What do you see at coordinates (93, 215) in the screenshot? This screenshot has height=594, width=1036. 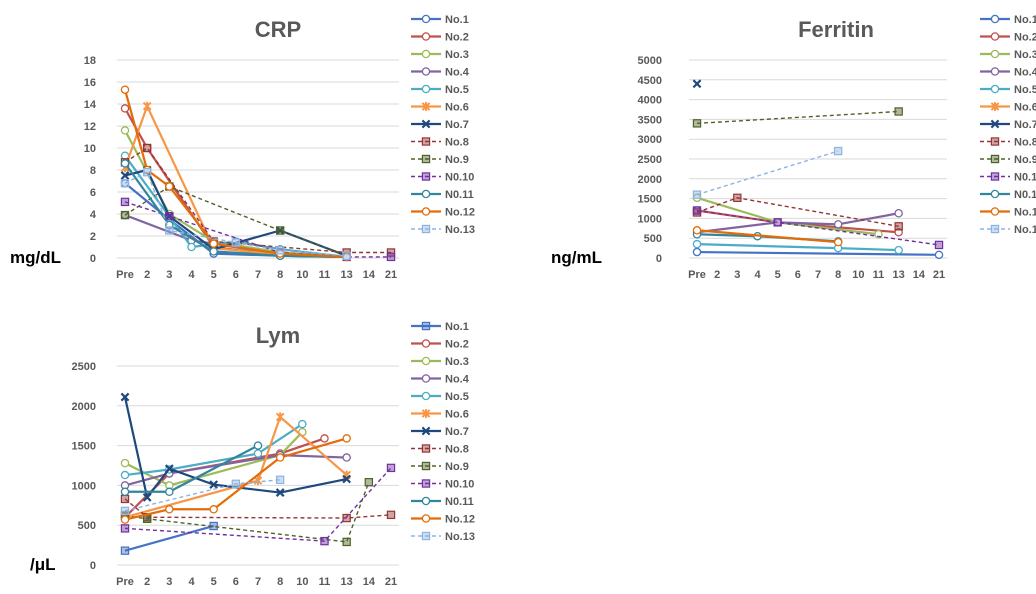 I see `y-tick-label: 4` at bounding box center [93, 215].